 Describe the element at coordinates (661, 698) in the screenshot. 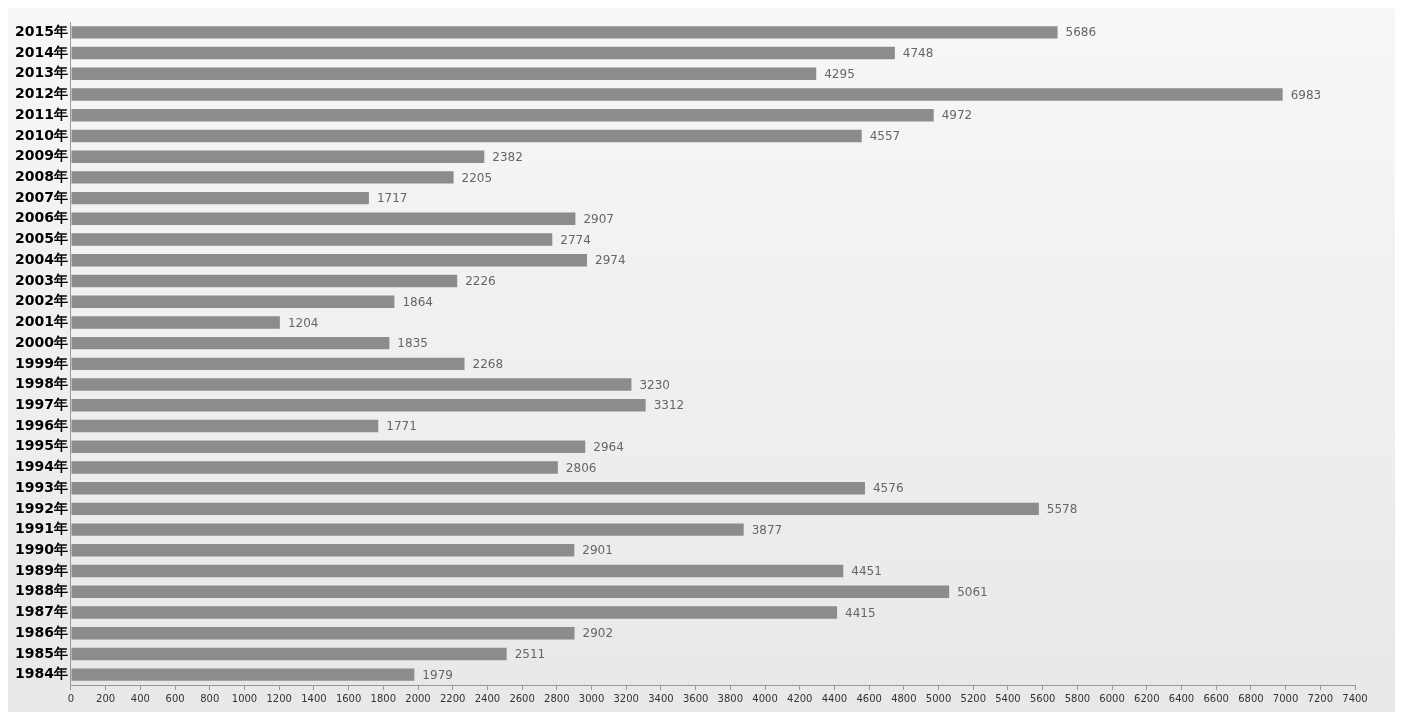

I see `x-tick-label: 3400` at that location.